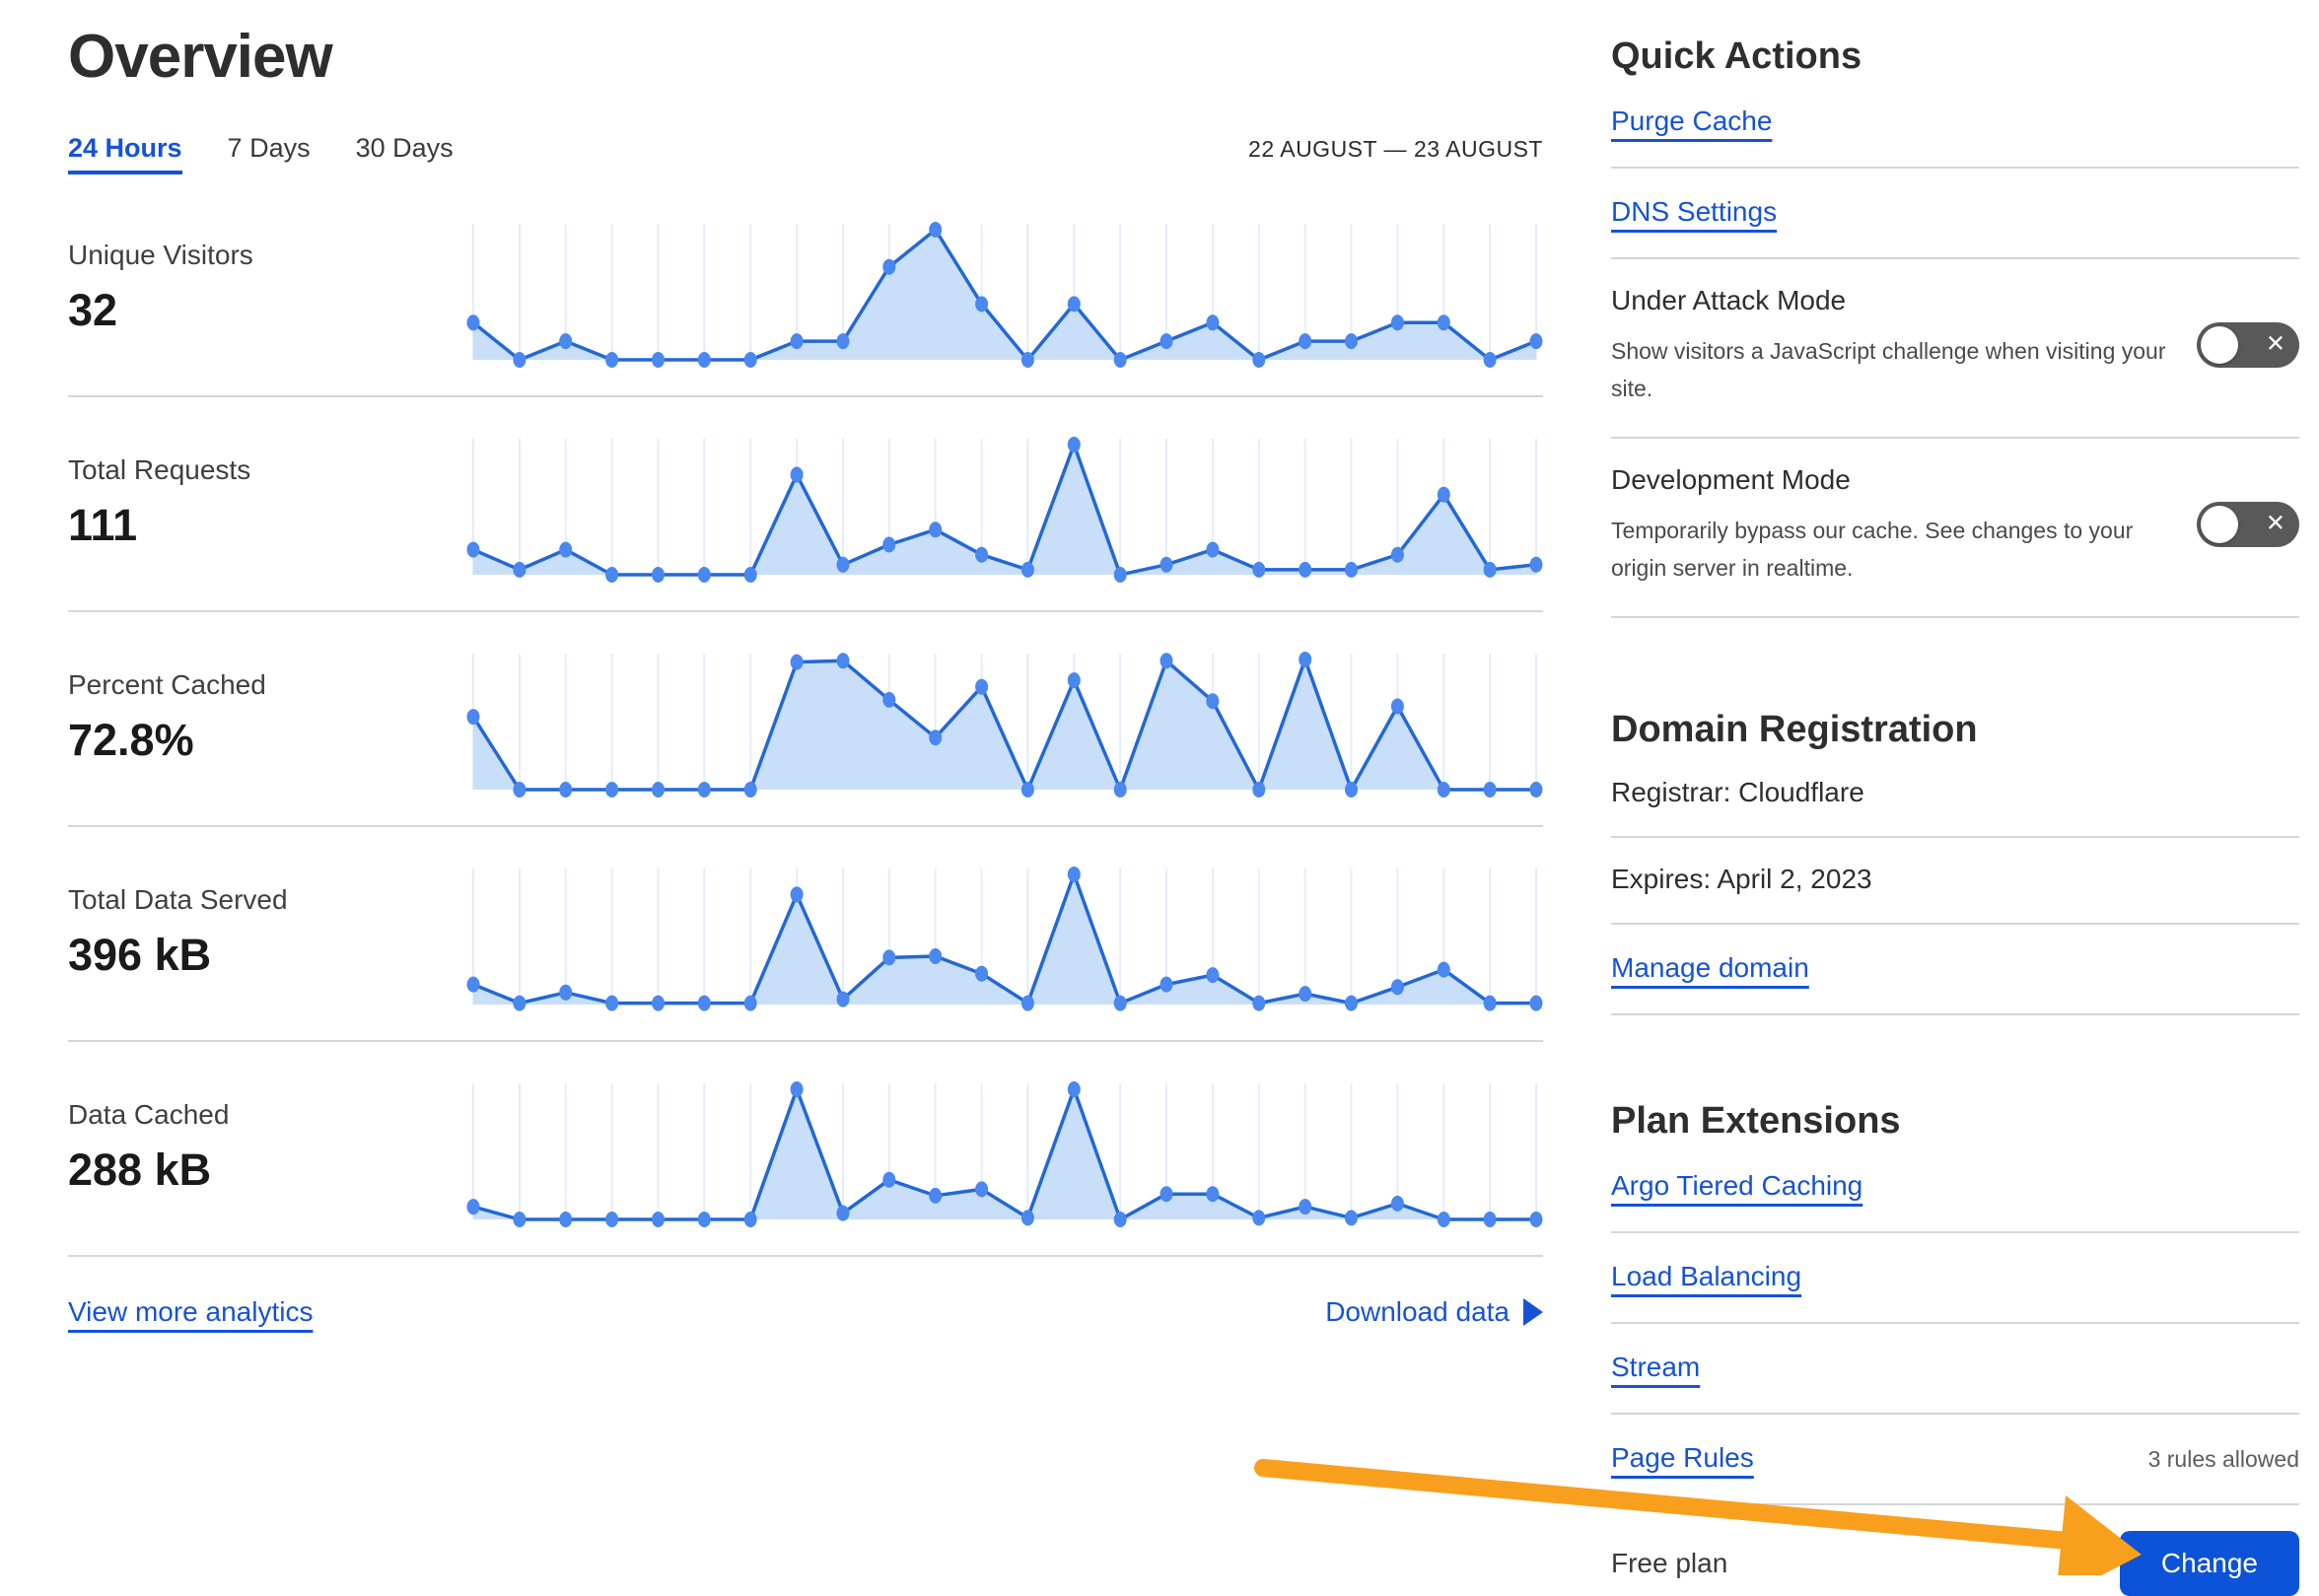  What do you see at coordinates (140, 955) in the screenshot?
I see `metric-value: 396 kB` at bounding box center [140, 955].